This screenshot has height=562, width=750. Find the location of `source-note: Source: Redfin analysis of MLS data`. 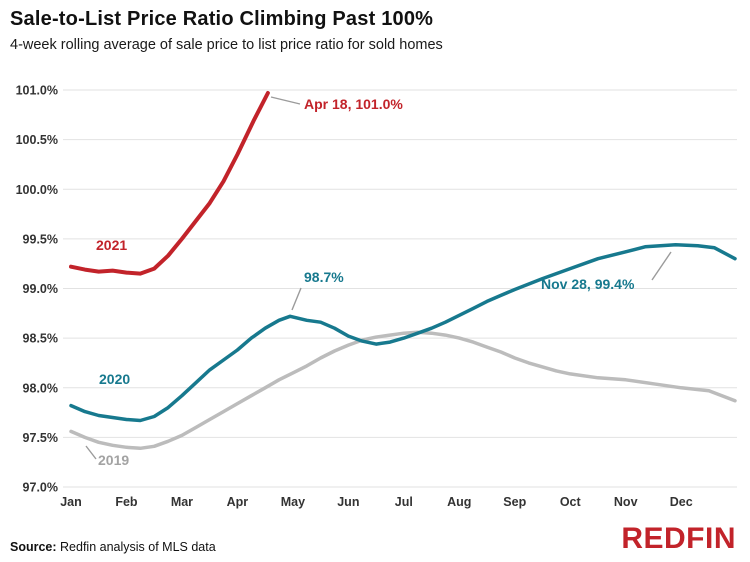

source-note: Source: Redfin analysis of MLS data is located at coordinates (113, 547).